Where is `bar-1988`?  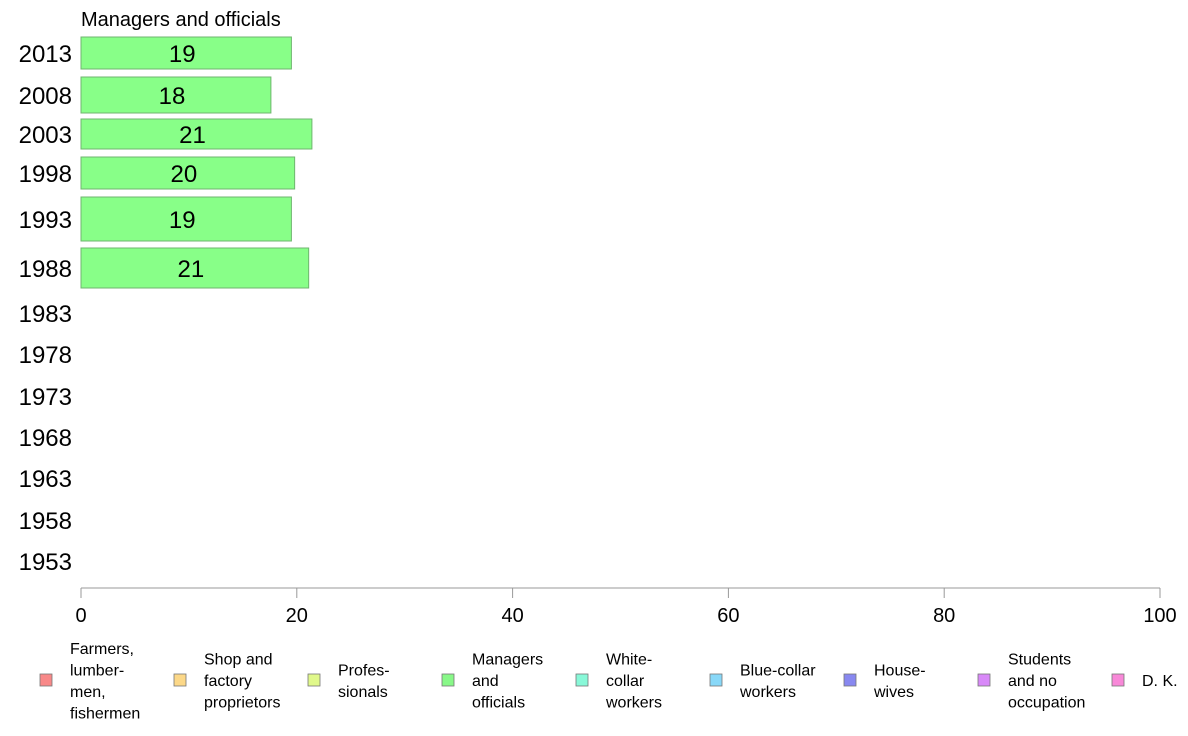 bar-1988 is located at coordinates (195, 268).